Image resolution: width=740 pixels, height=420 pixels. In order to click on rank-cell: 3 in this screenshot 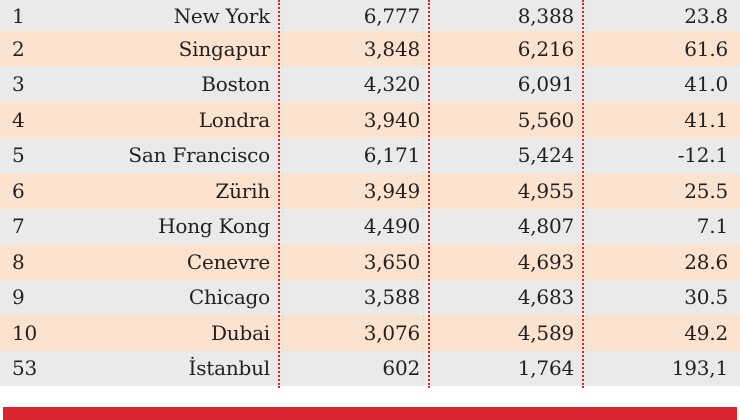, I will do `click(18, 84)`.